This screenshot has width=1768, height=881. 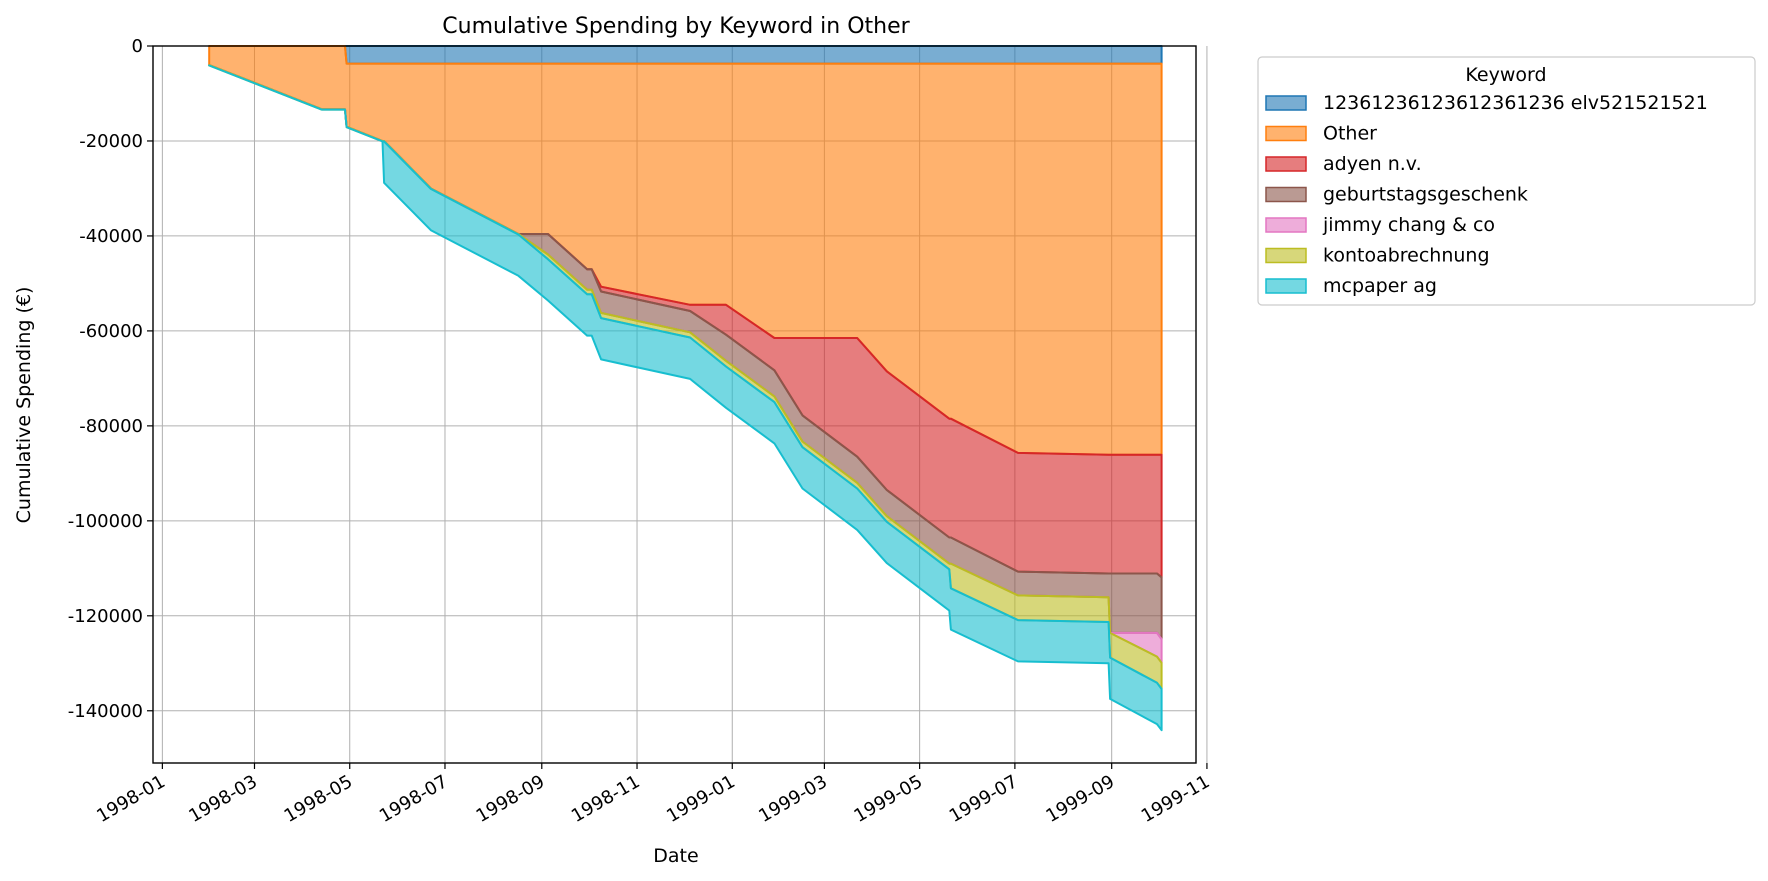 I want to click on legend-label-geburtstagsgeschenk: geburtstagsgeschenk, so click(x=1425, y=195).